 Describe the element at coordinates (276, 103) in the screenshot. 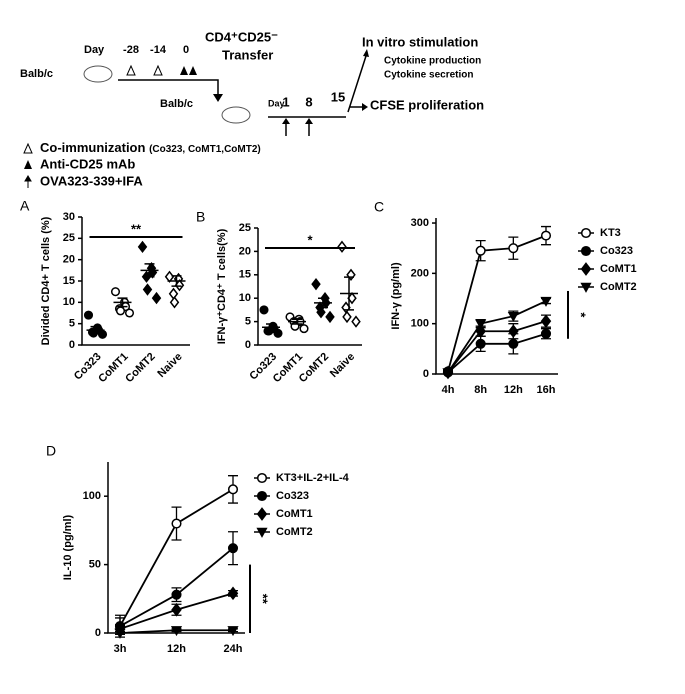

I see `day-label: Day` at that location.